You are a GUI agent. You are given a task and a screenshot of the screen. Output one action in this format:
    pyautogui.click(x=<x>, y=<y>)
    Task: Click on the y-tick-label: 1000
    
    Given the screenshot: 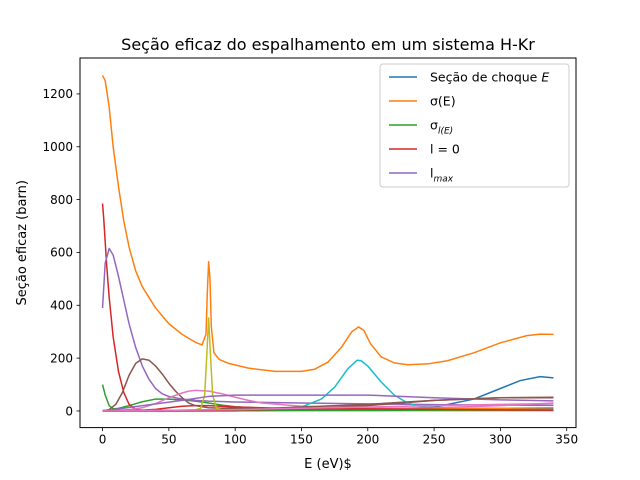 What is the action you would take?
    pyautogui.click(x=57, y=147)
    